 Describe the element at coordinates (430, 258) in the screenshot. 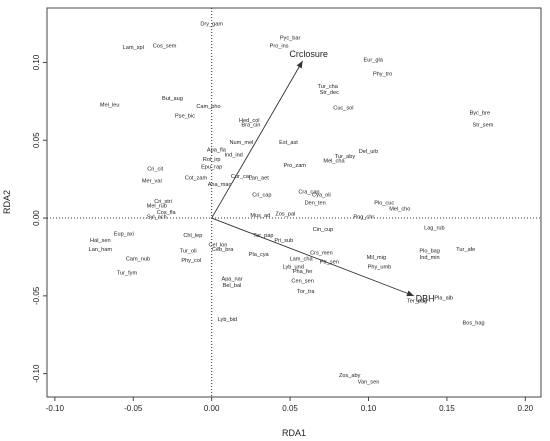

I see `species-label: Ind_min` at that location.